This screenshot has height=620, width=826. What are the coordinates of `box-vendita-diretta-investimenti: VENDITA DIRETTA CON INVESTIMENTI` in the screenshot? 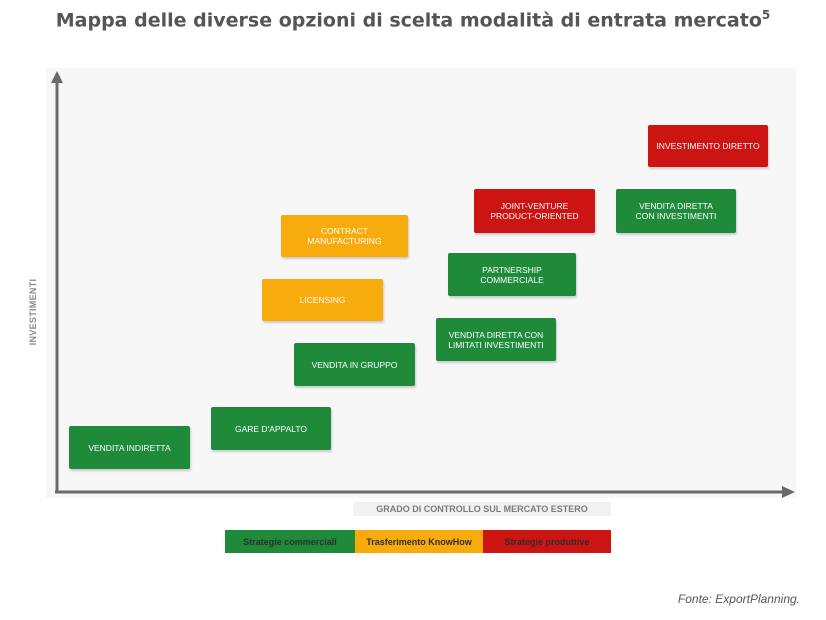 It's located at (676, 211).